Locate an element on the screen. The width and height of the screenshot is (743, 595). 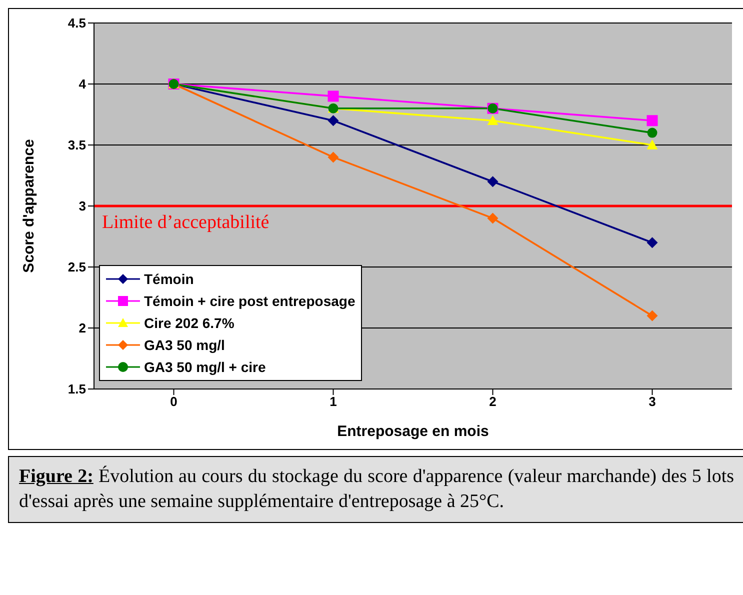
legend-label: Témoin is located at coordinates (169, 279).